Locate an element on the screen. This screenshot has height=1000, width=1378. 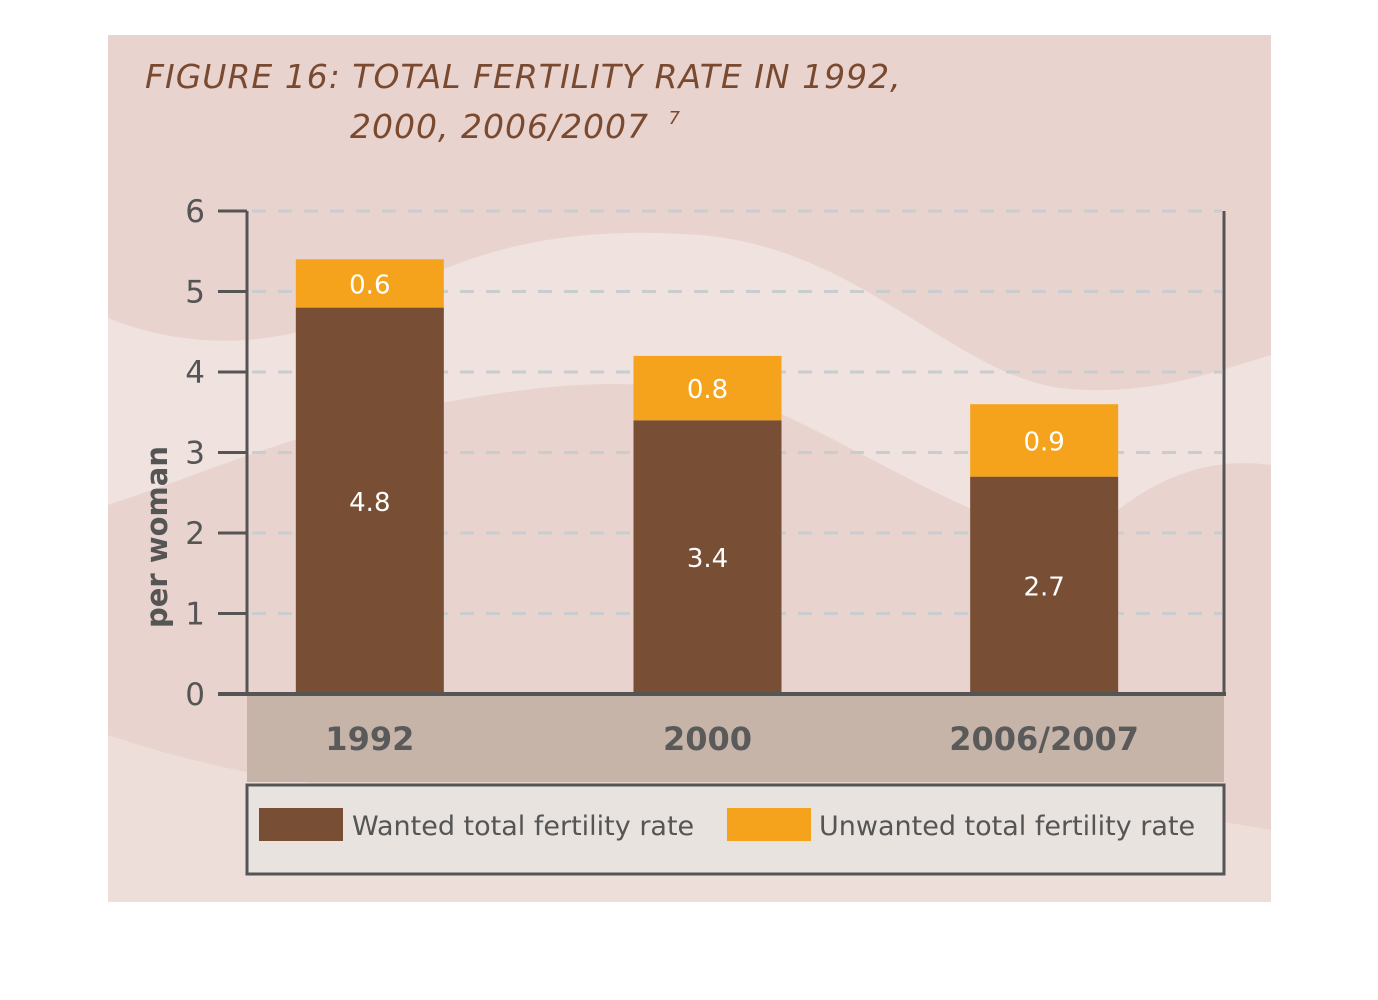
value-label-unwanted: 0.6 is located at coordinates (369, 285).